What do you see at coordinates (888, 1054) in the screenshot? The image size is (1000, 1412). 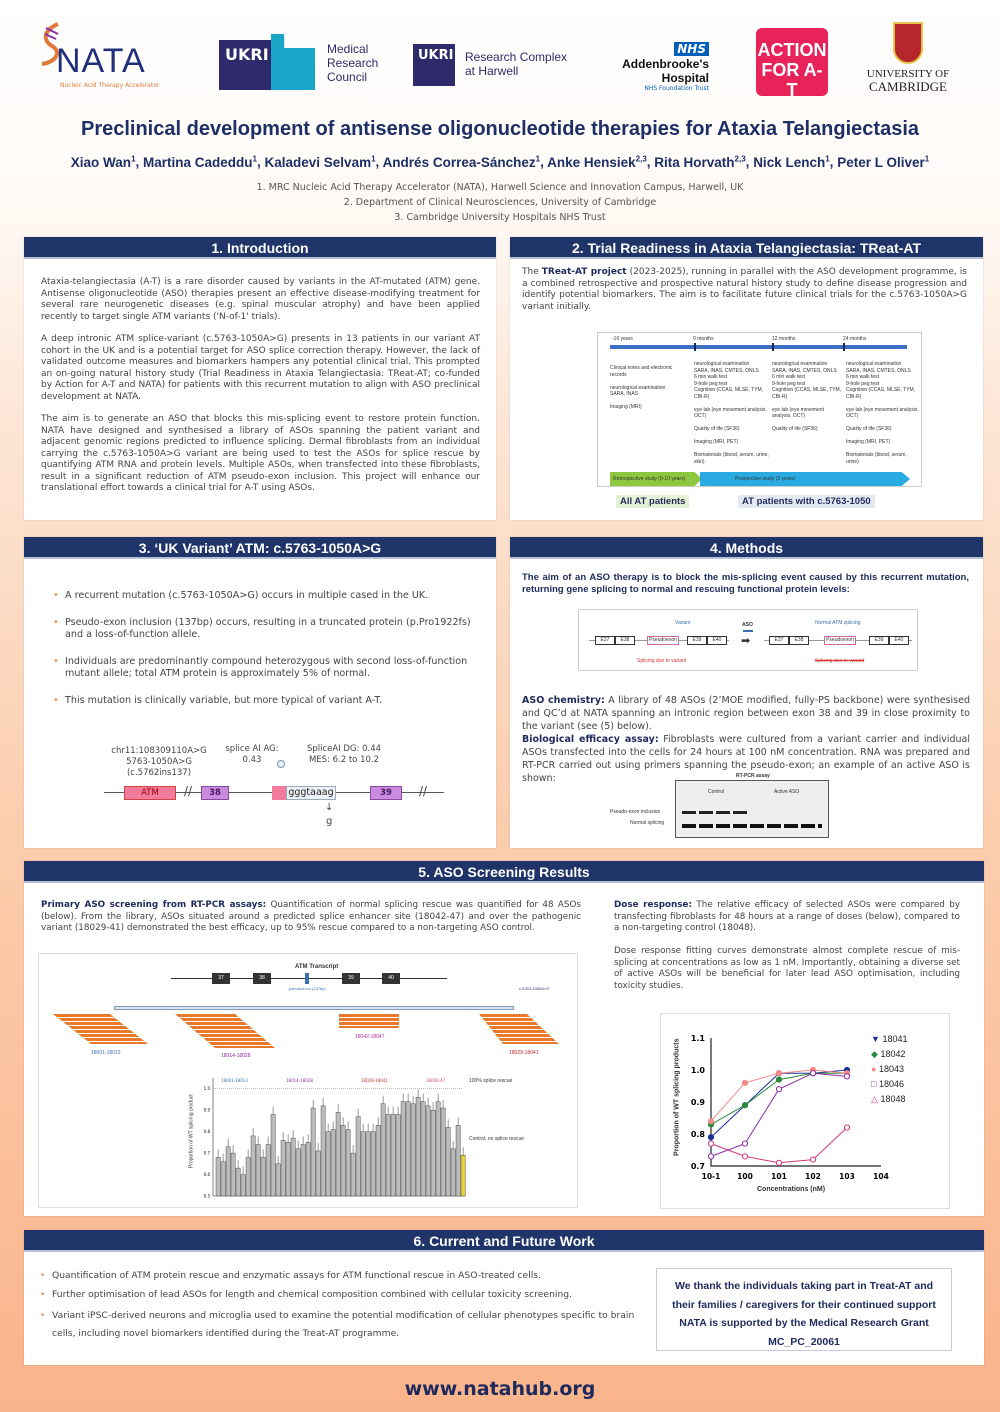 I see `legend-item: ◆ 18042` at bounding box center [888, 1054].